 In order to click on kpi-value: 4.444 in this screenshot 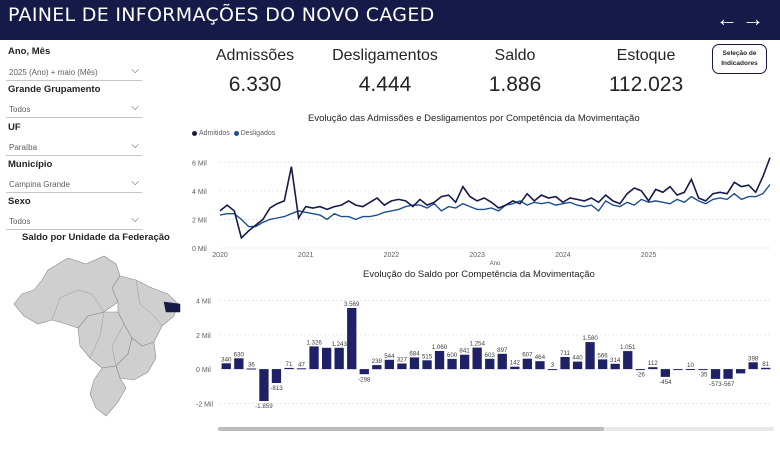, I will do `click(385, 84)`.